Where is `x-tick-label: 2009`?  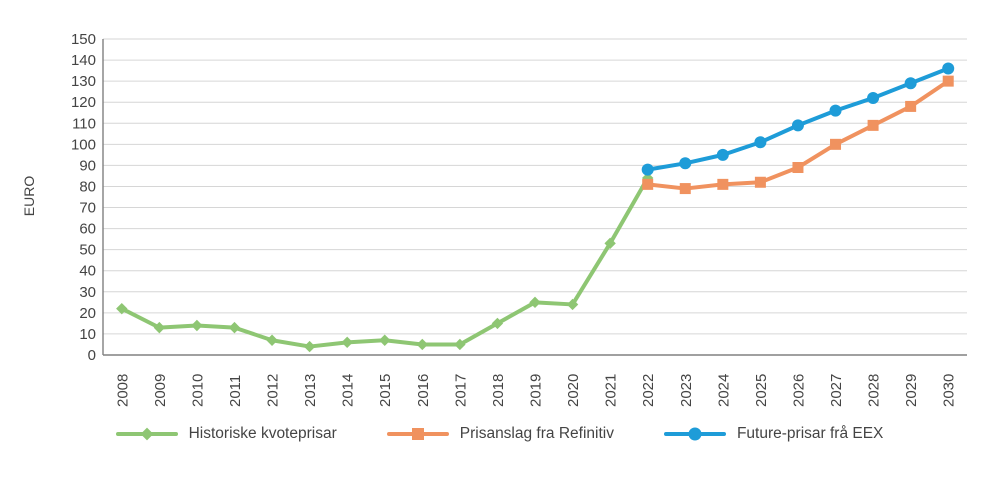 x-tick-label: 2009 is located at coordinates (160, 390).